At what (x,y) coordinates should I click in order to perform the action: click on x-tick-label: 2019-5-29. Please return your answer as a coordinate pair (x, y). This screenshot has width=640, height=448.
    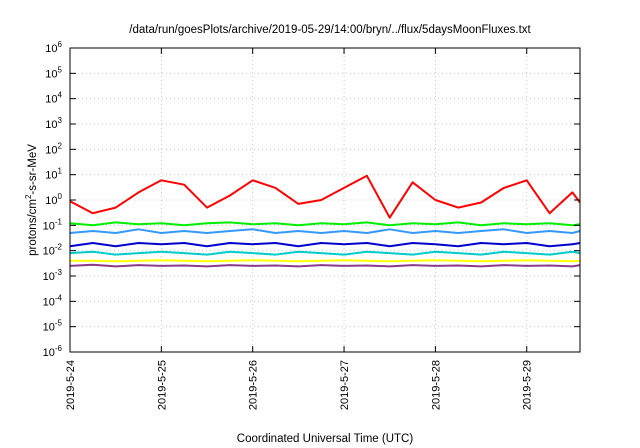
    Looking at the image, I should click on (528, 385).